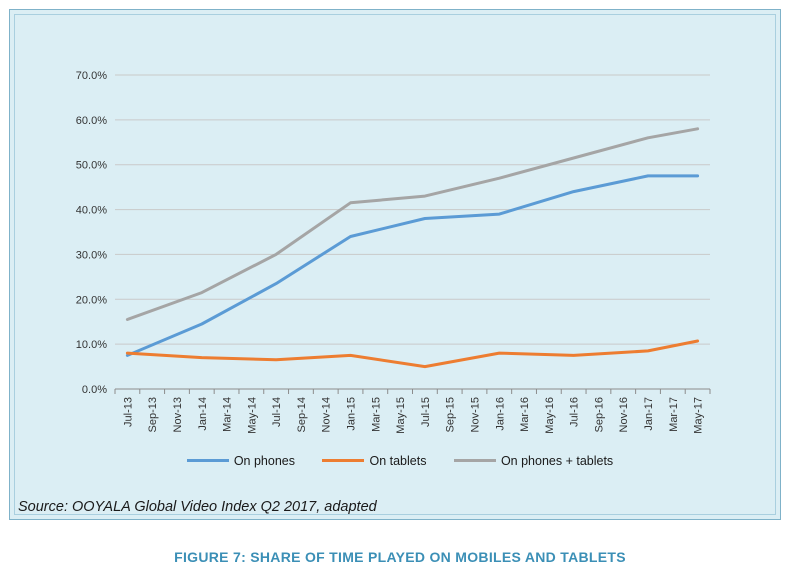  Describe the element at coordinates (203, 414) in the screenshot. I see `x-tick-label: Jan-14` at that location.